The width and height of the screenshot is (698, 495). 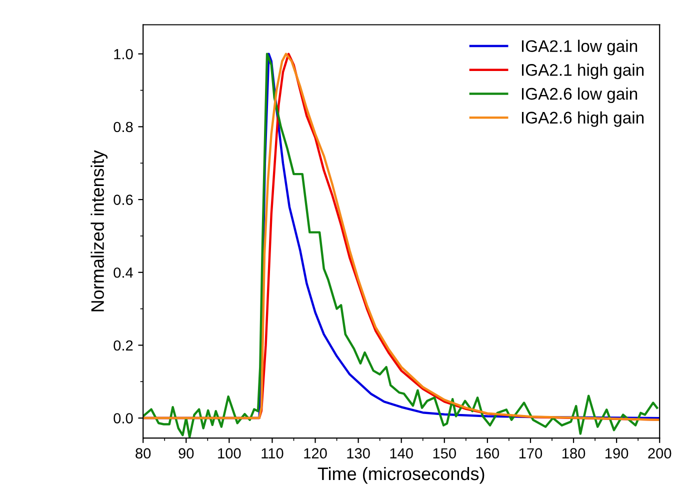 I want to click on y-tick-label: 0.0, so click(x=123, y=418).